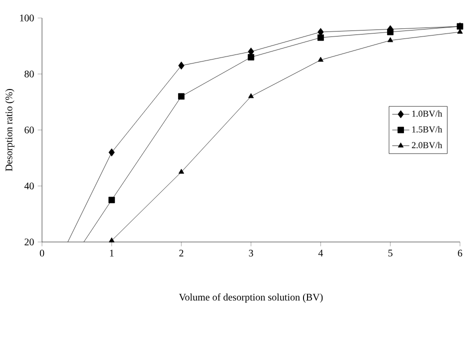  What do you see at coordinates (427, 129) in the screenshot?
I see `legend-label: 1.5BV/h` at bounding box center [427, 129].